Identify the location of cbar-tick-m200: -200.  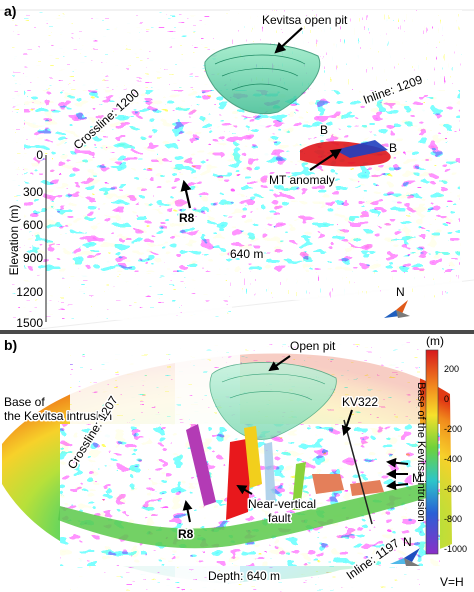
(453, 429).